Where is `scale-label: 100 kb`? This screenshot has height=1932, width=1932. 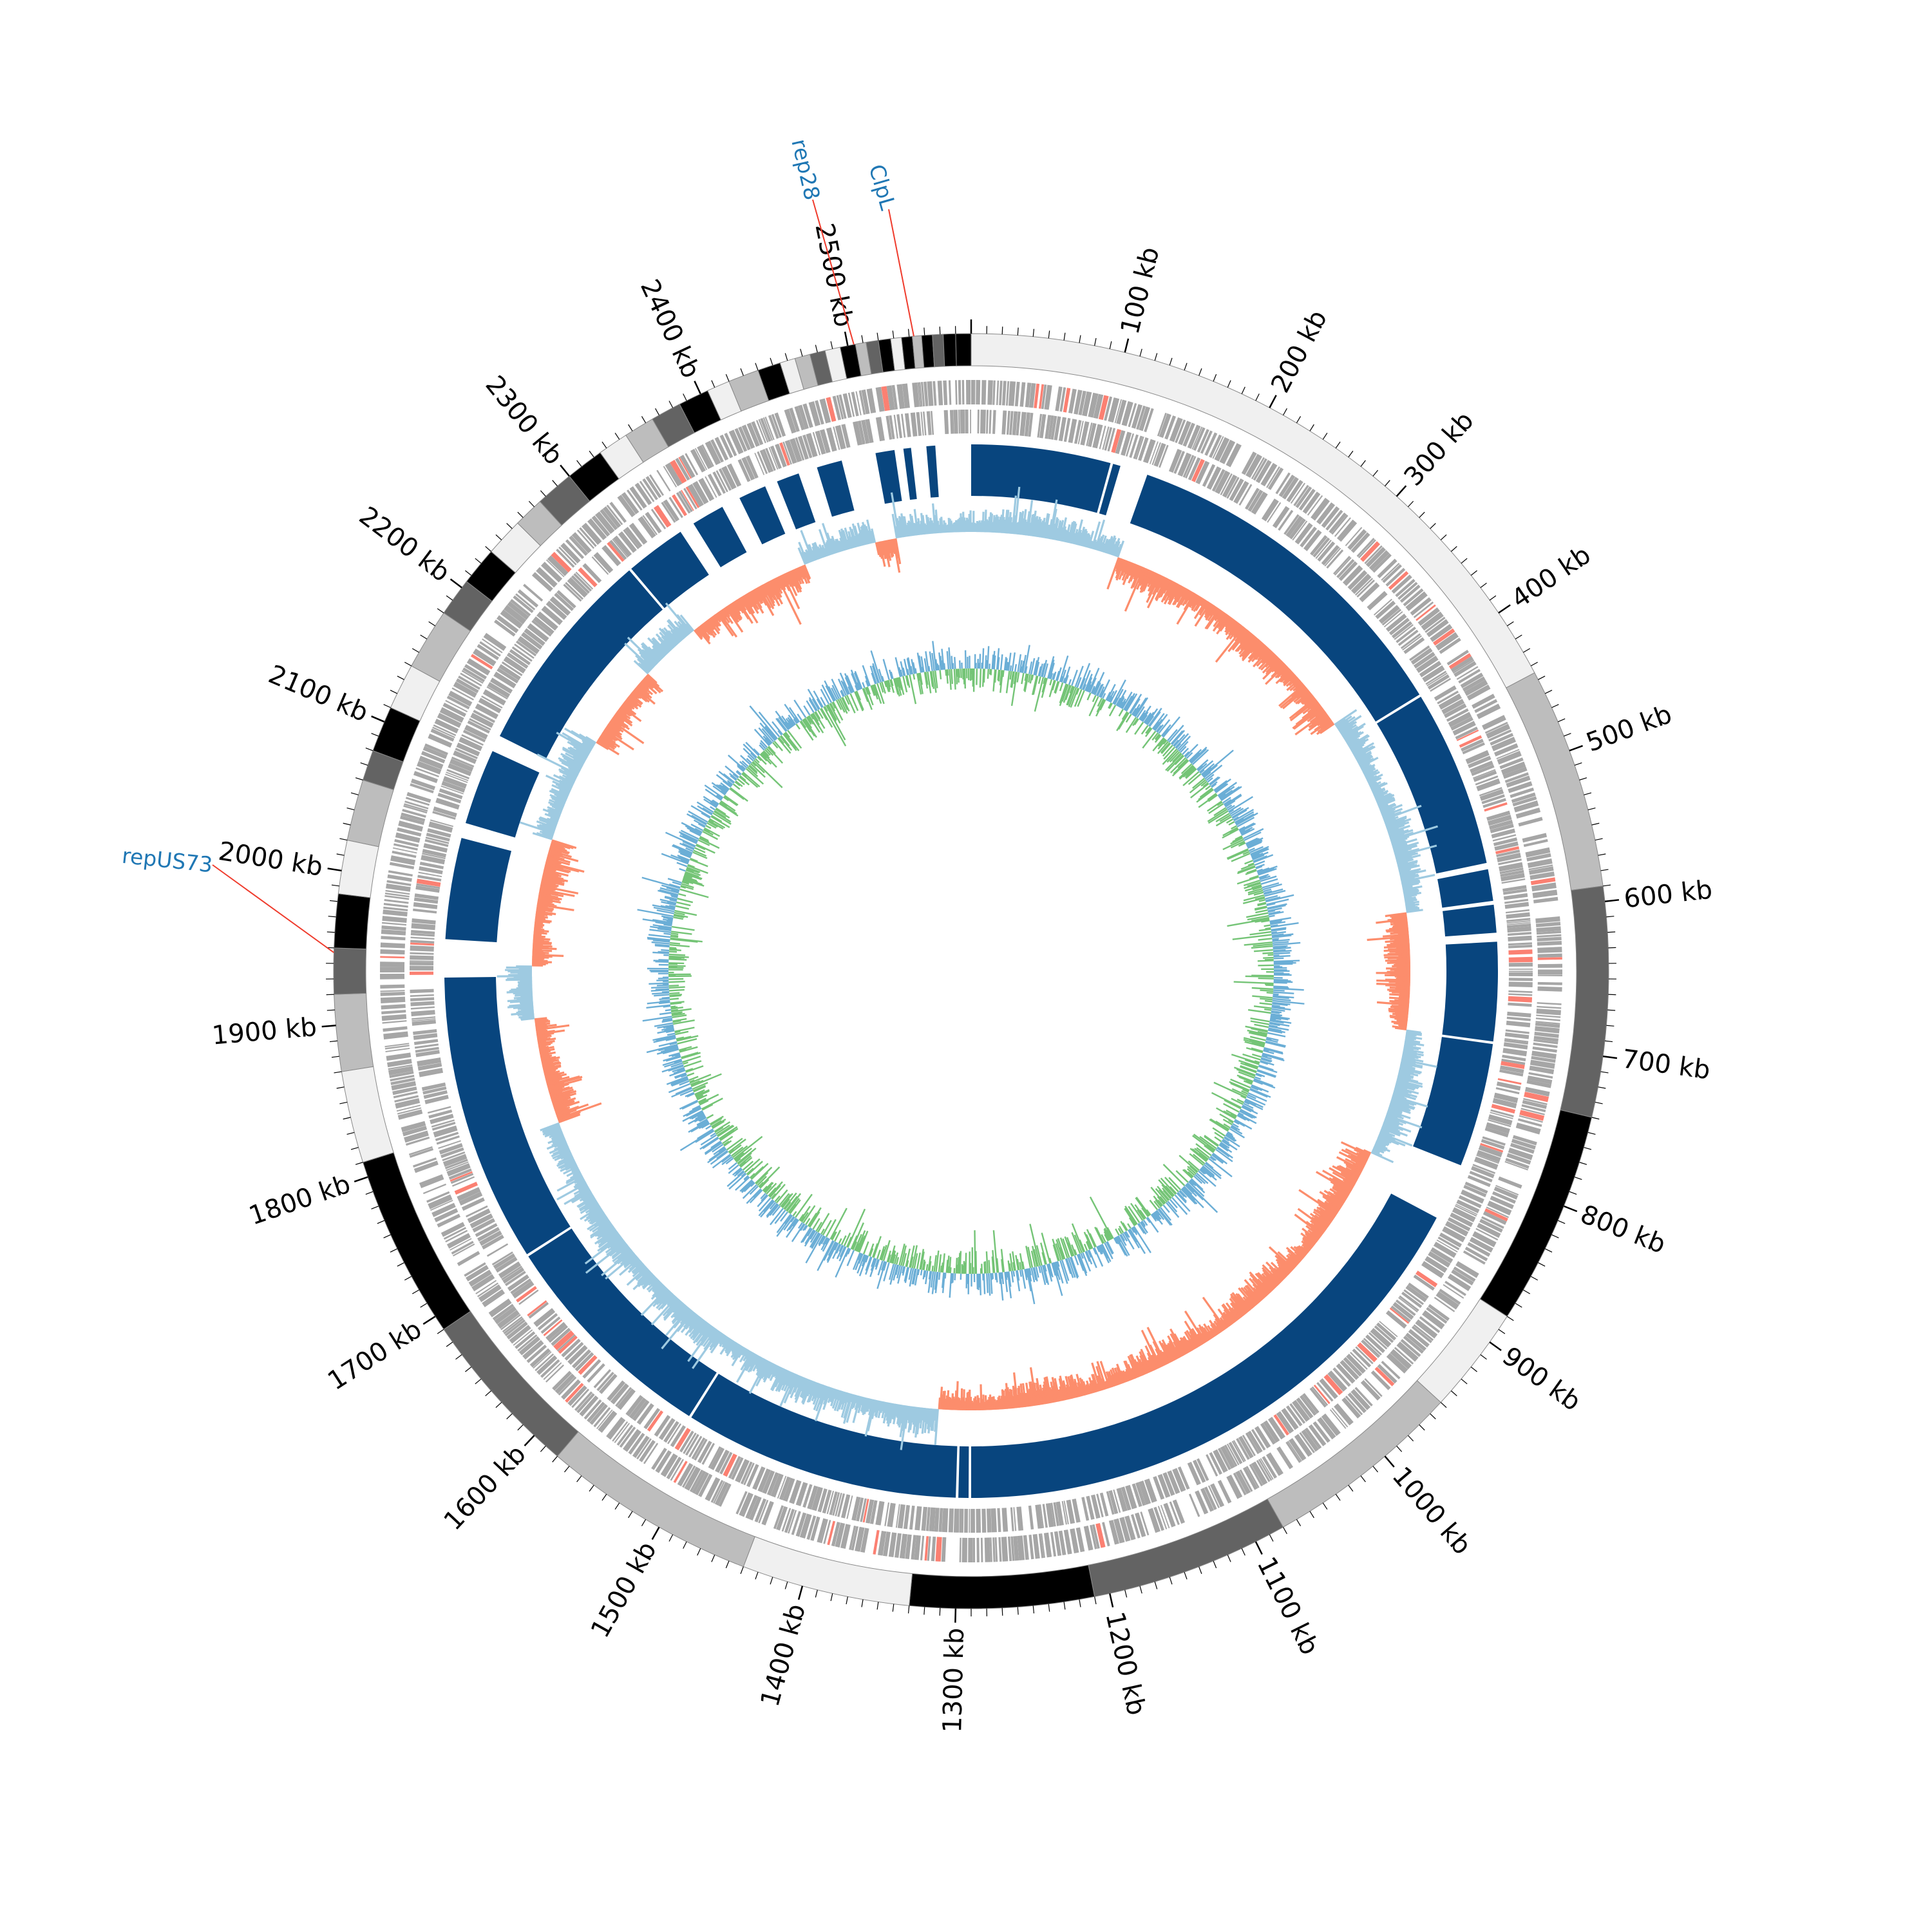 scale-label: 100 kb is located at coordinates (1140, 290).